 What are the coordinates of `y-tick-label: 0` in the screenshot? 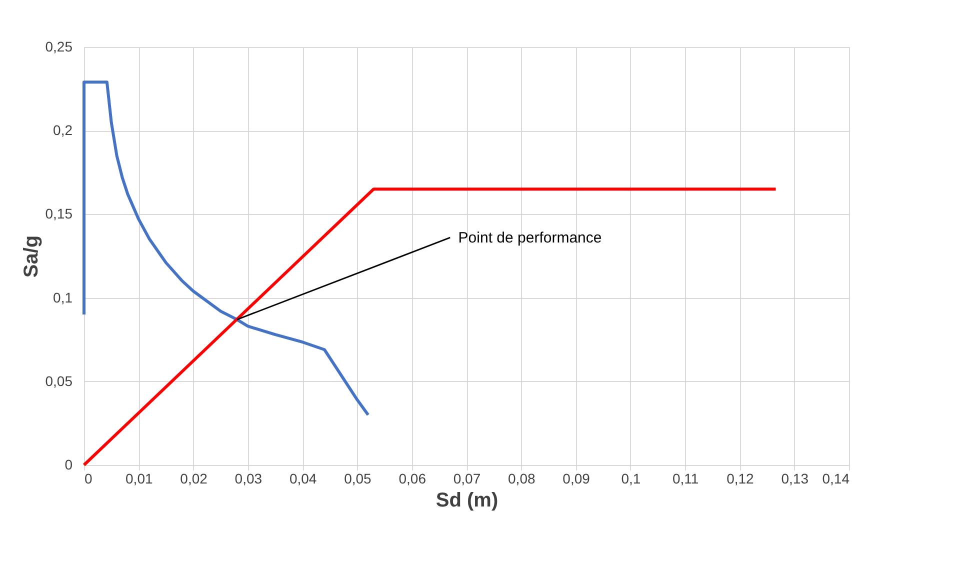 It's located at (68, 464).